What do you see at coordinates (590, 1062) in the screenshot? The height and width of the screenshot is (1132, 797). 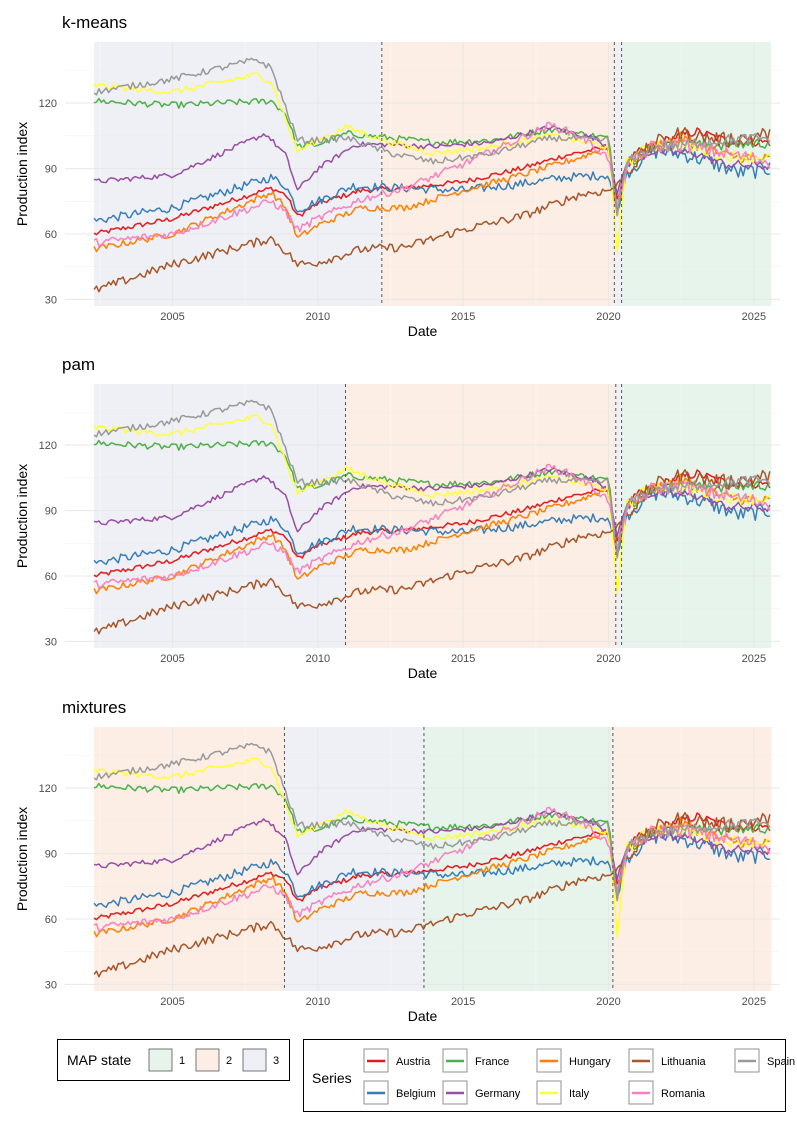 I see `series-label-hungary: Hungary` at bounding box center [590, 1062].